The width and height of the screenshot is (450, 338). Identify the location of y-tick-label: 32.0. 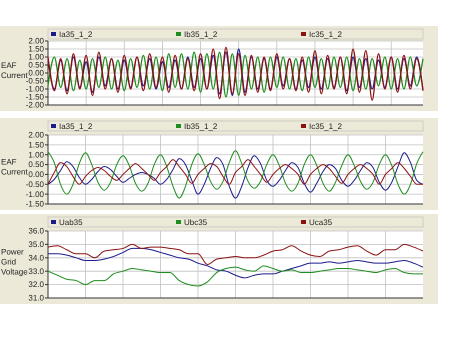
(36, 285).